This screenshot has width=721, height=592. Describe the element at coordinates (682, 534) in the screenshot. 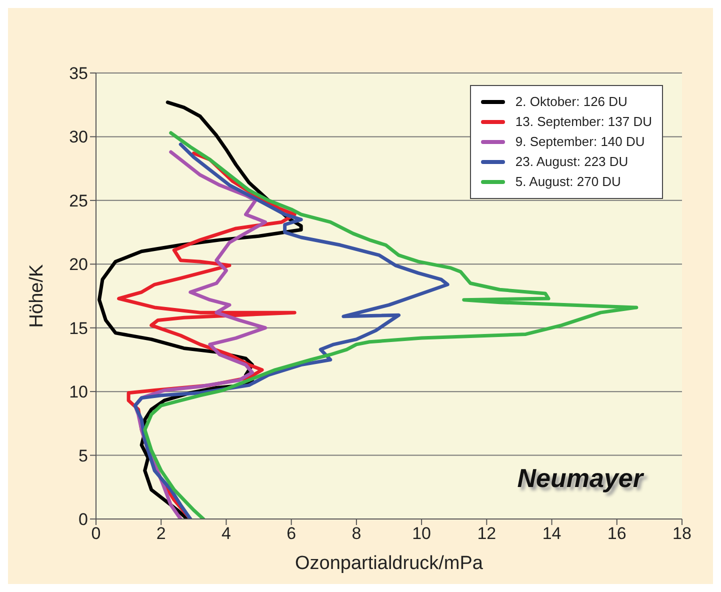

I see `x-tick-label: 18` at that location.